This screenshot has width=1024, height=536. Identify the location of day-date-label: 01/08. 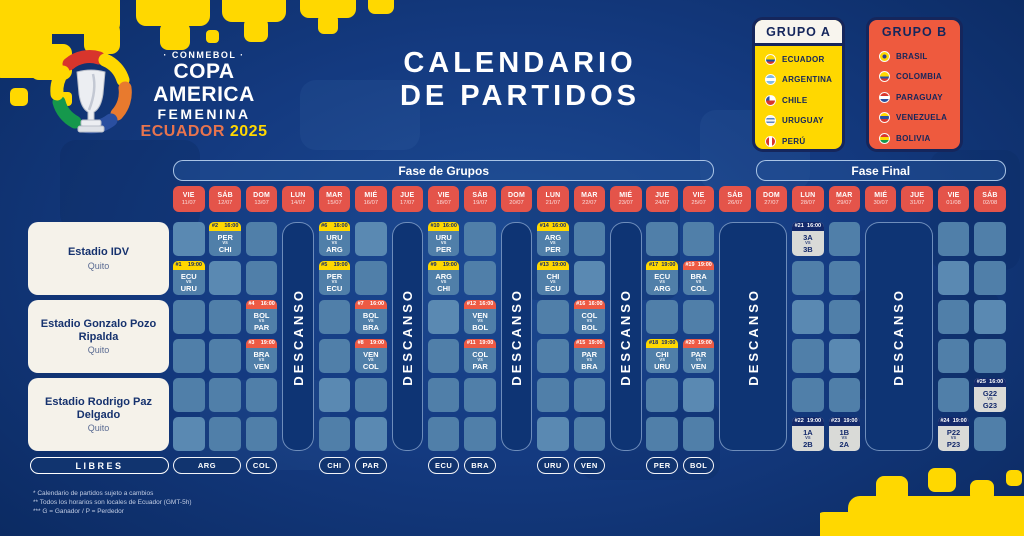
(953, 202).